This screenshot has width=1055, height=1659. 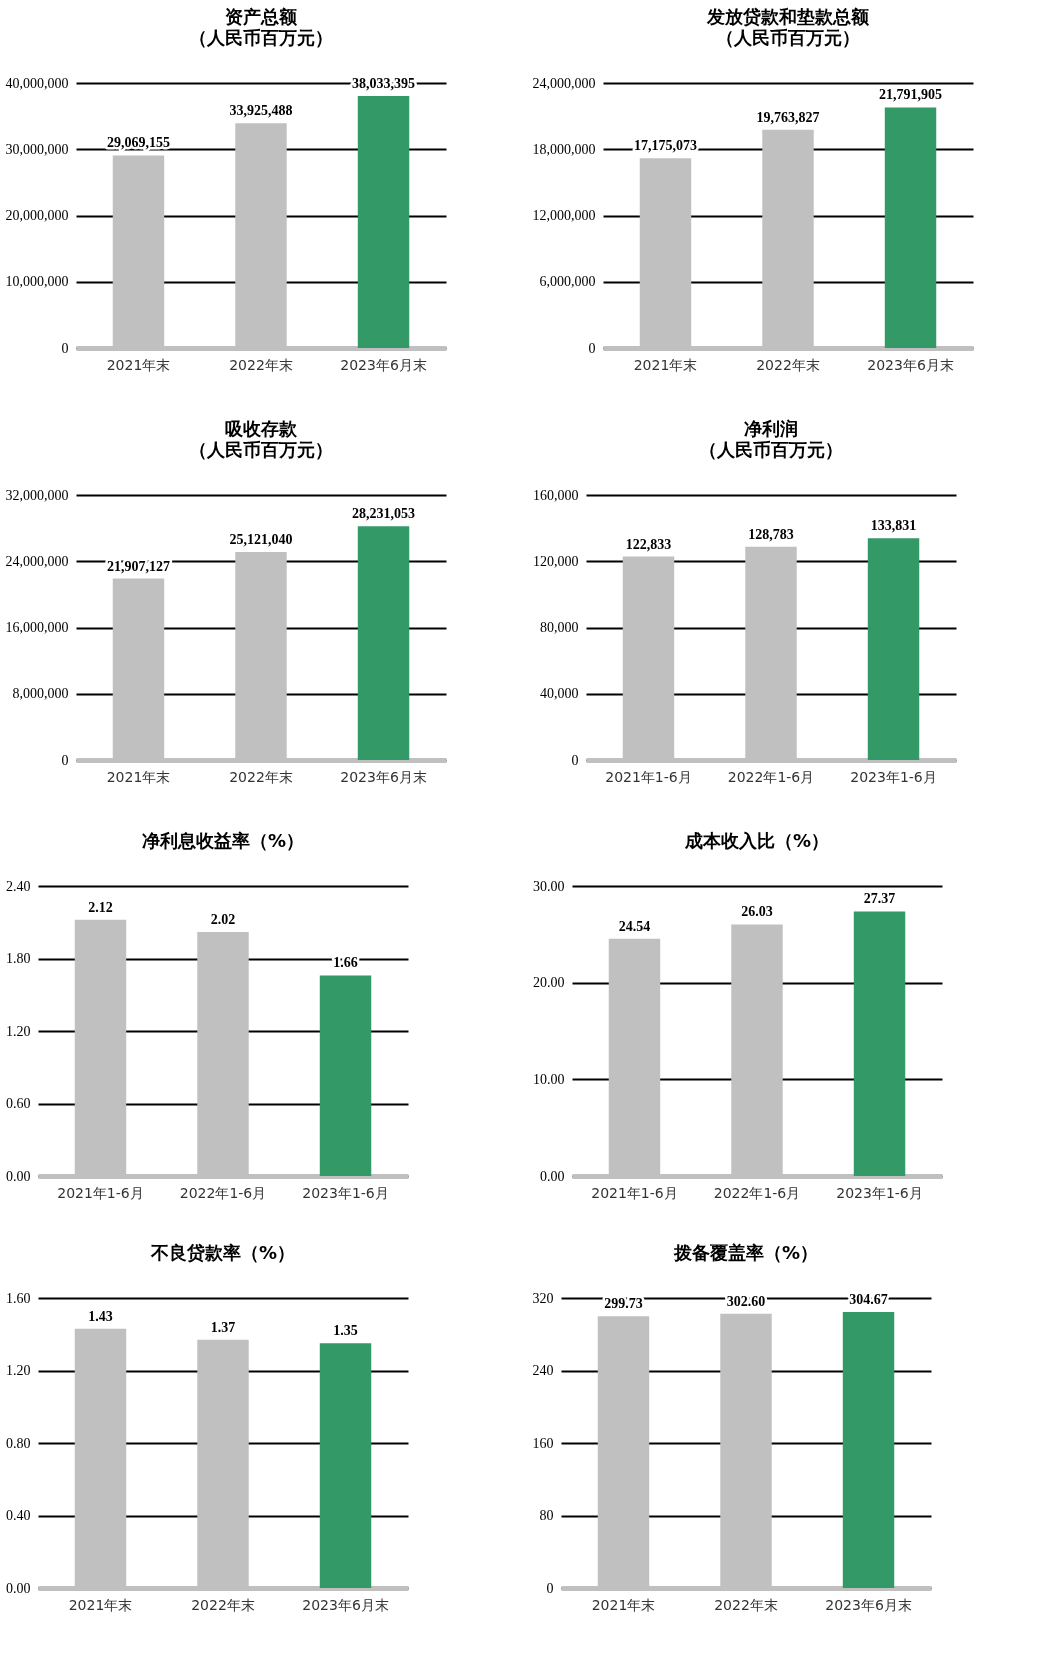 What do you see at coordinates (18, 886) in the screenshot?
I see `y-tick-label: 2.40` at bounding box center [18, 886].